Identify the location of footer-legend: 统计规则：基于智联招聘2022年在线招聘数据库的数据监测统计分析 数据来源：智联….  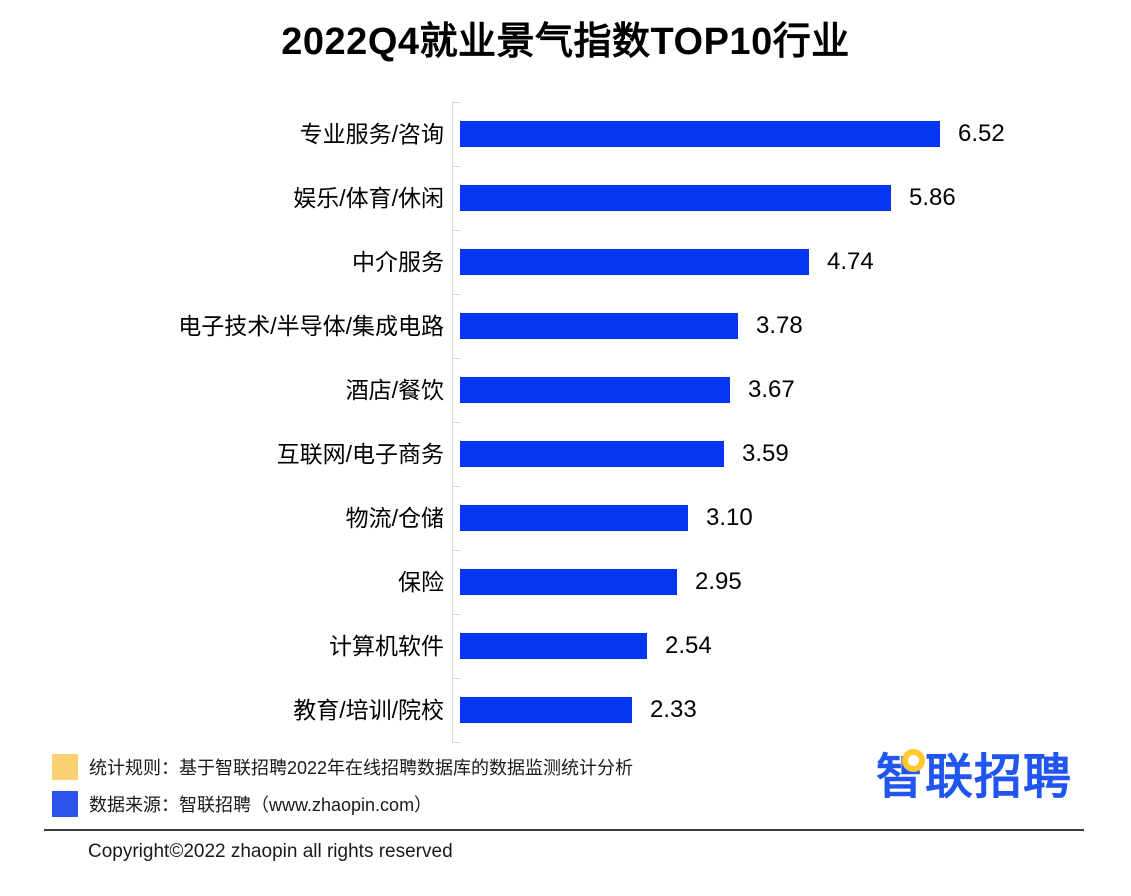
(342, 791).